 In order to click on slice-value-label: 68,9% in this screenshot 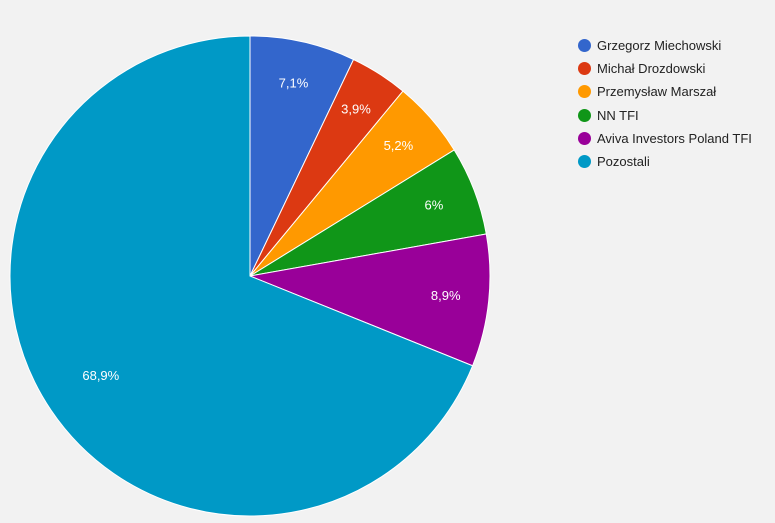, I will do `click(100, 375)`.